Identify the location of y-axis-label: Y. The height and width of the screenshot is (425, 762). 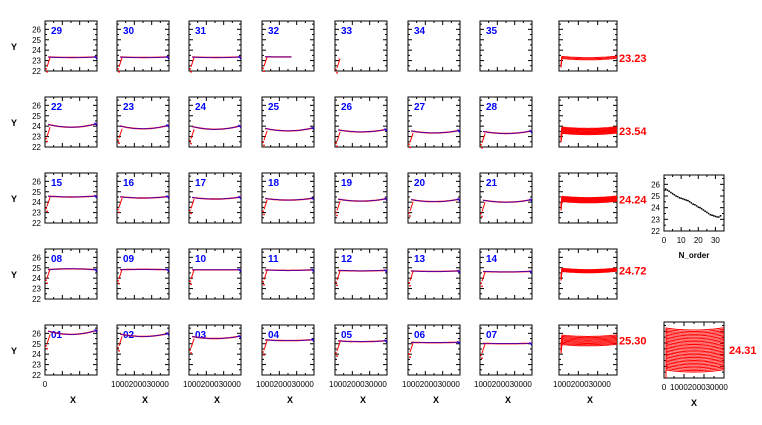
(14, 351).